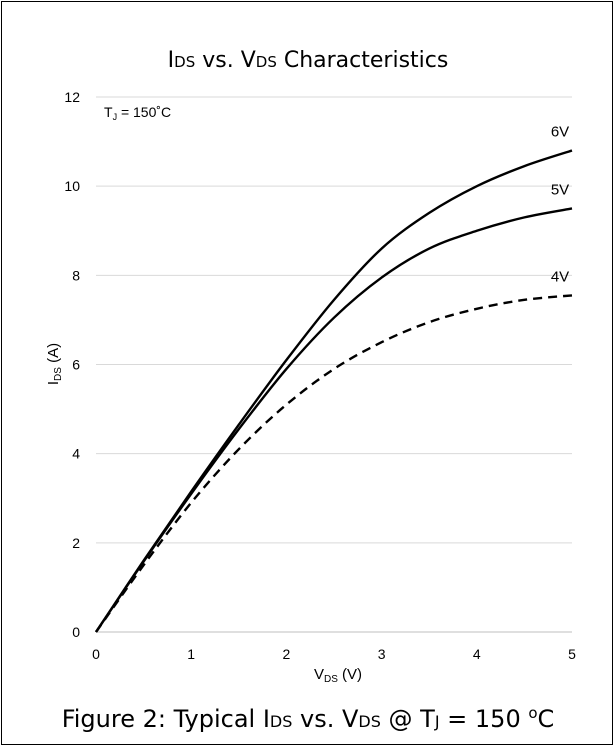  I want to click on x-tick-label: 3, so click(382, 654).